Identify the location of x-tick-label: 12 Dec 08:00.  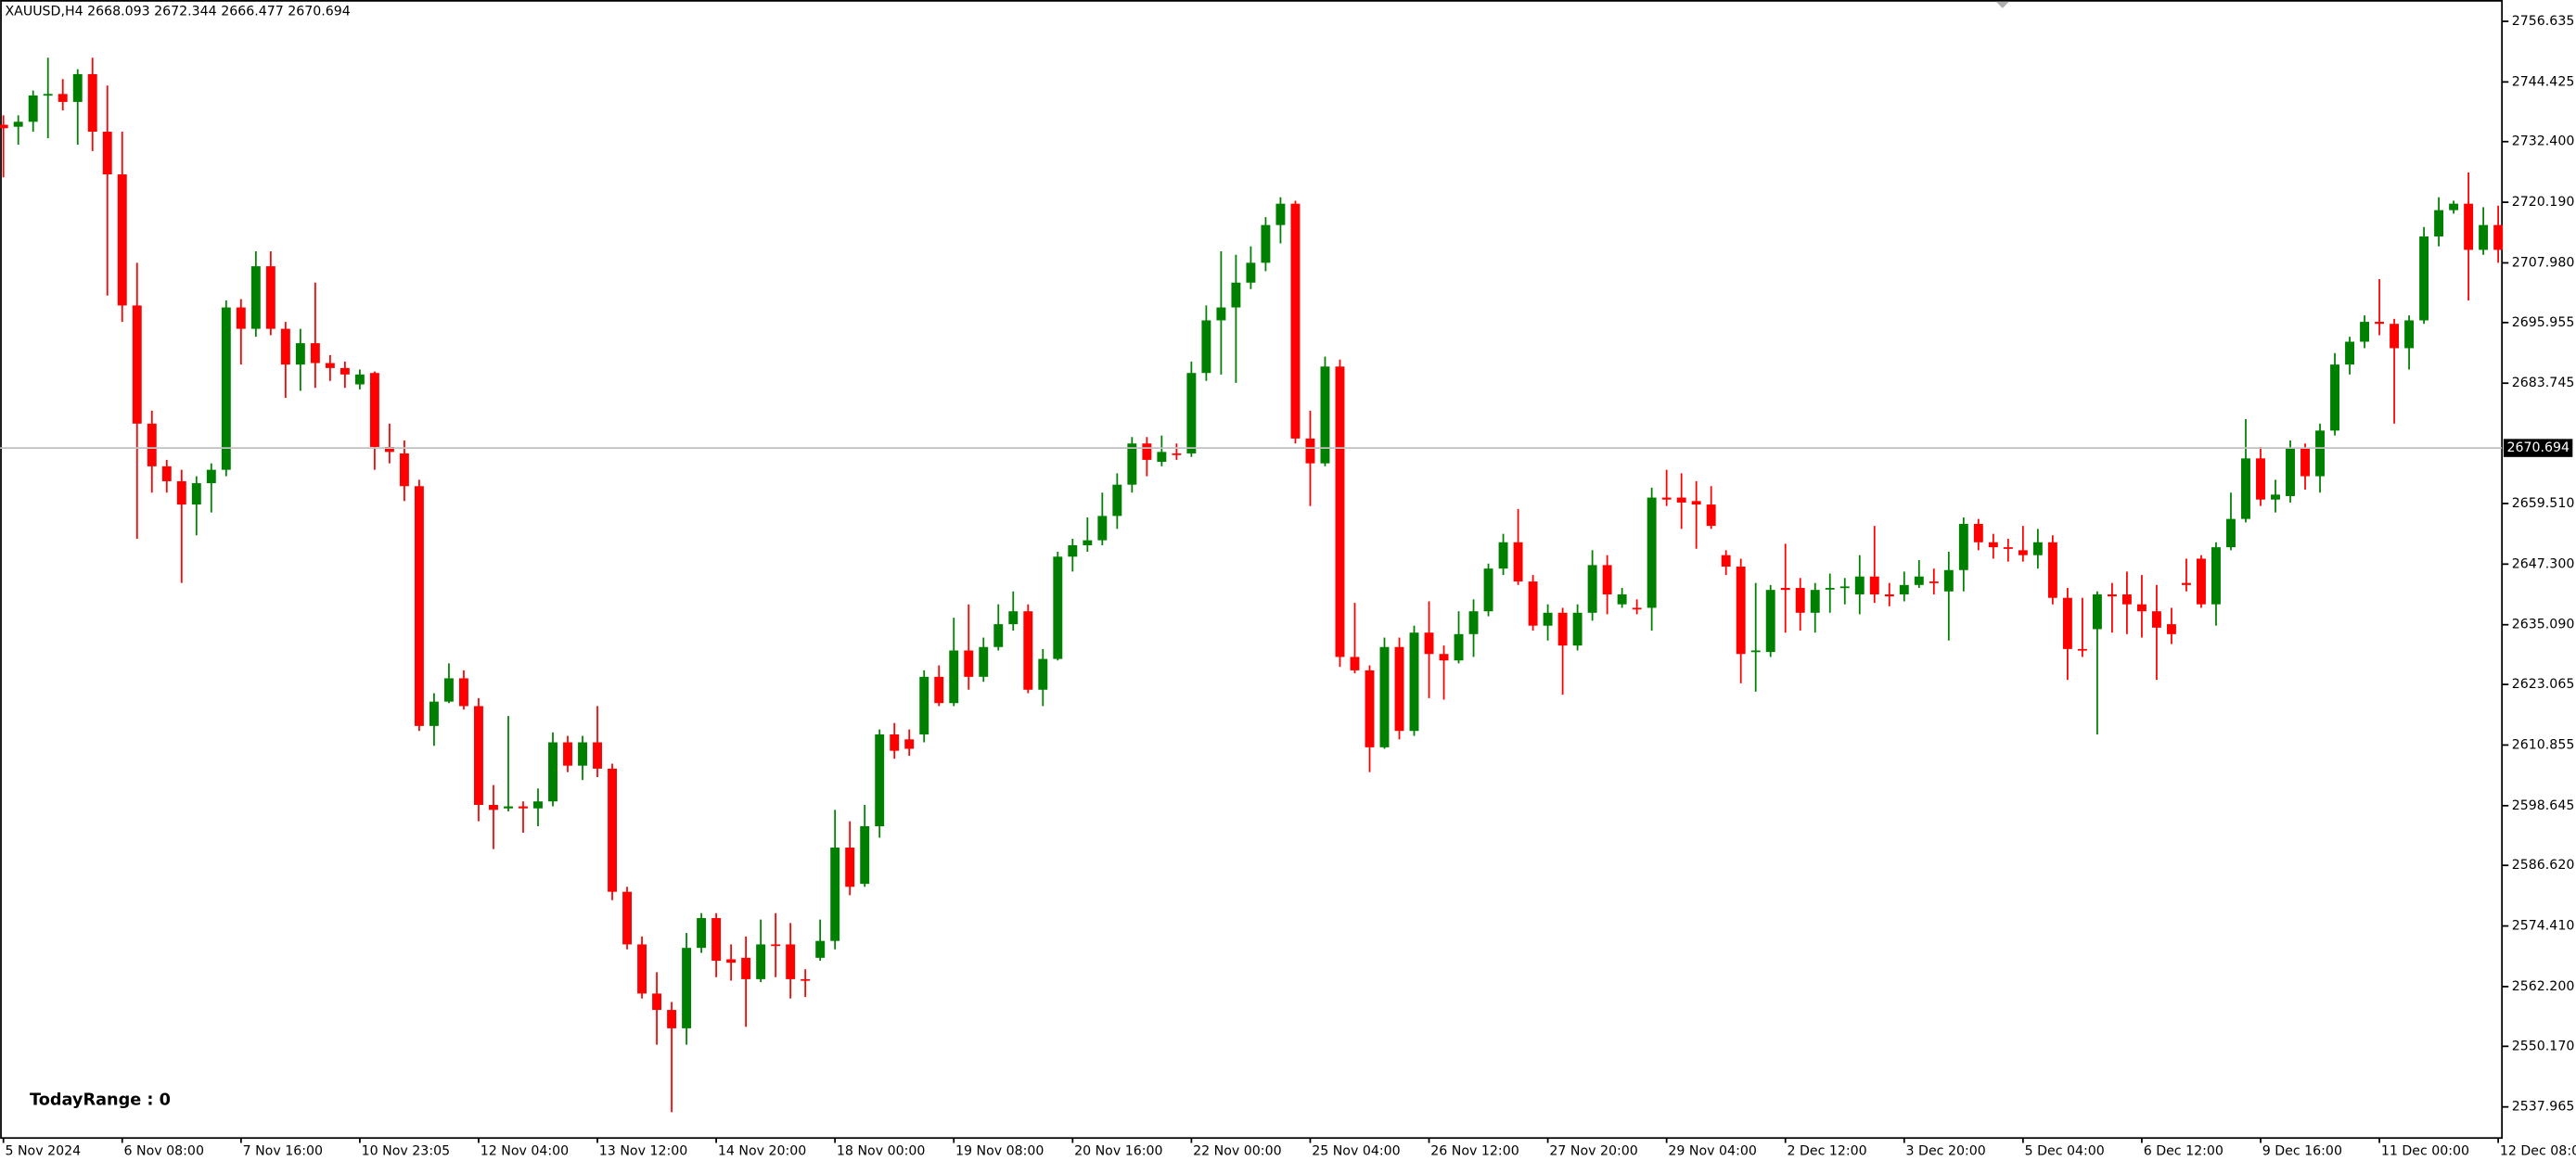
(2538, 1150).